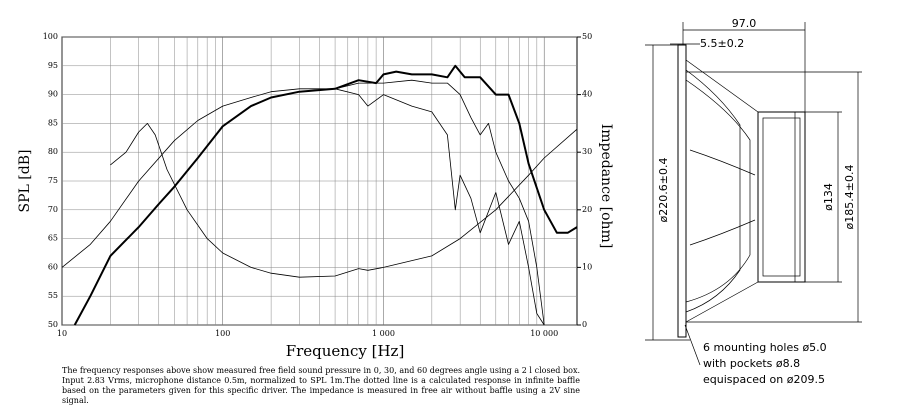  What do you see at coordinates (587, 209) in the screenshot?
I see `y2-tick-label: 20` at bounding box center [587, 209].